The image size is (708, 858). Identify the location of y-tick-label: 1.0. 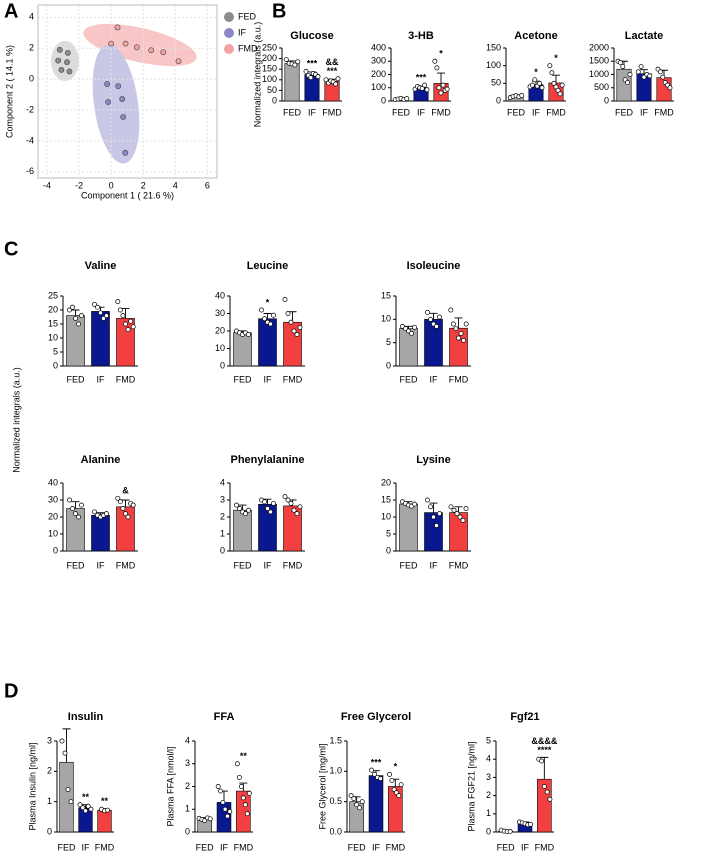
(335, 771).